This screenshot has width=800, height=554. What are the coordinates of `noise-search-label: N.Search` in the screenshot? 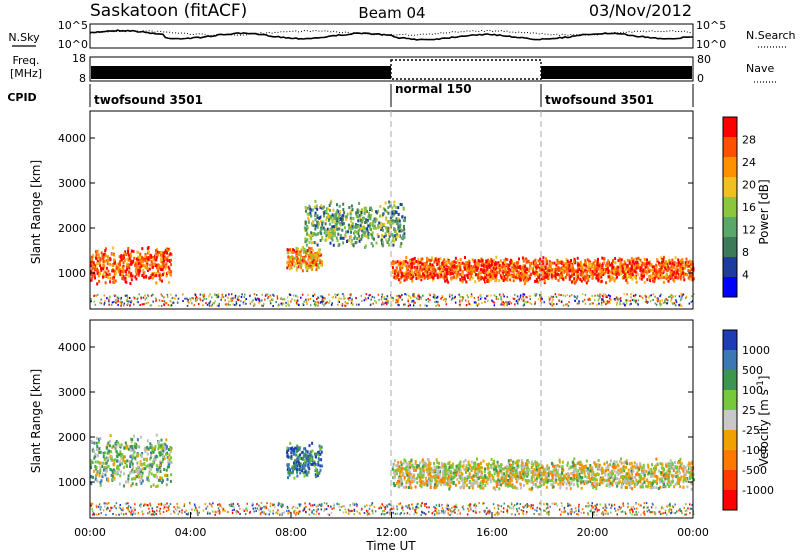 It's located at (771, 35).